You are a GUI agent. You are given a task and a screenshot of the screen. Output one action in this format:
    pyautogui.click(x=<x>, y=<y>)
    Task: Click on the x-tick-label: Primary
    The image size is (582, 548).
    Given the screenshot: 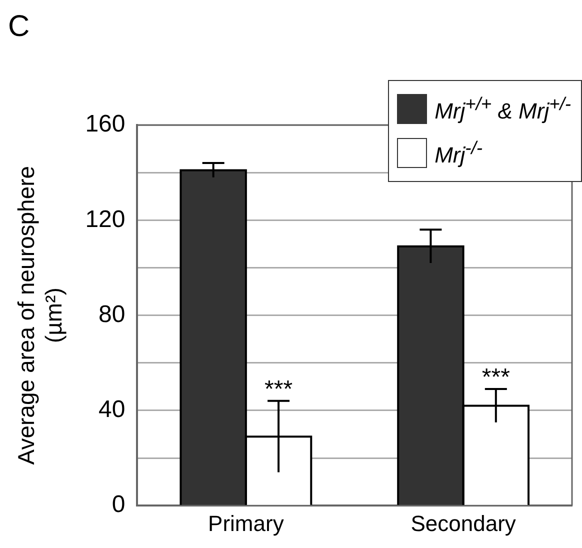 What is the action you would take?
    pyautogui.click(x=246, y=523)
    